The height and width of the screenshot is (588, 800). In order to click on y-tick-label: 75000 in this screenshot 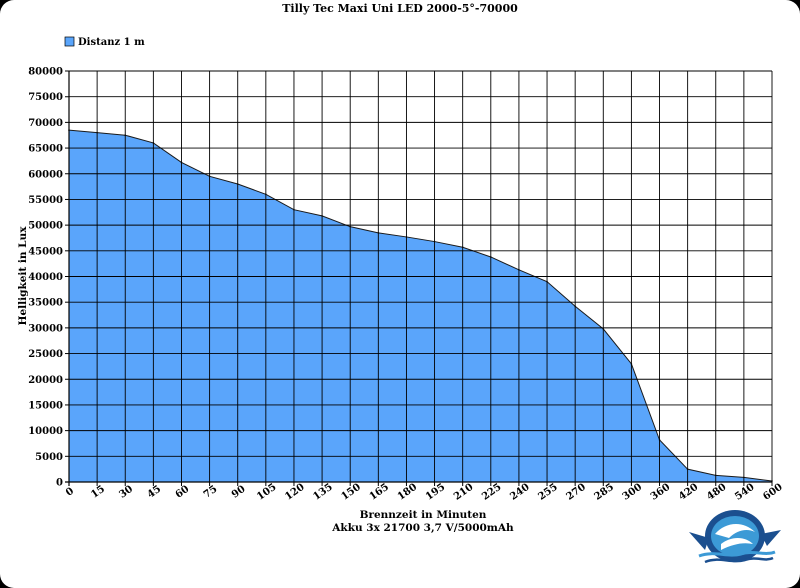, I will do `click(45, 97)`.